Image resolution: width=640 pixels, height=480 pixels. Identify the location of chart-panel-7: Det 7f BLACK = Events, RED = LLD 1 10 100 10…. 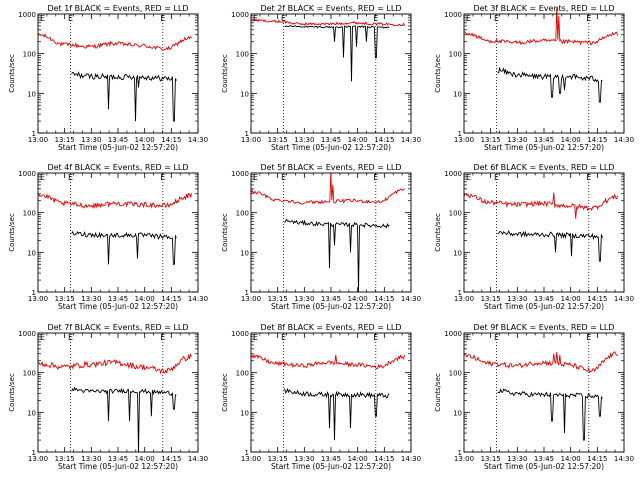
(108, 397).